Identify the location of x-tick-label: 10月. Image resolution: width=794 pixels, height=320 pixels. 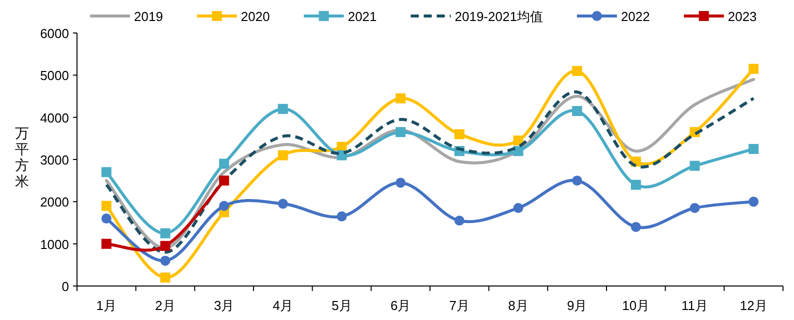
(636, 305).